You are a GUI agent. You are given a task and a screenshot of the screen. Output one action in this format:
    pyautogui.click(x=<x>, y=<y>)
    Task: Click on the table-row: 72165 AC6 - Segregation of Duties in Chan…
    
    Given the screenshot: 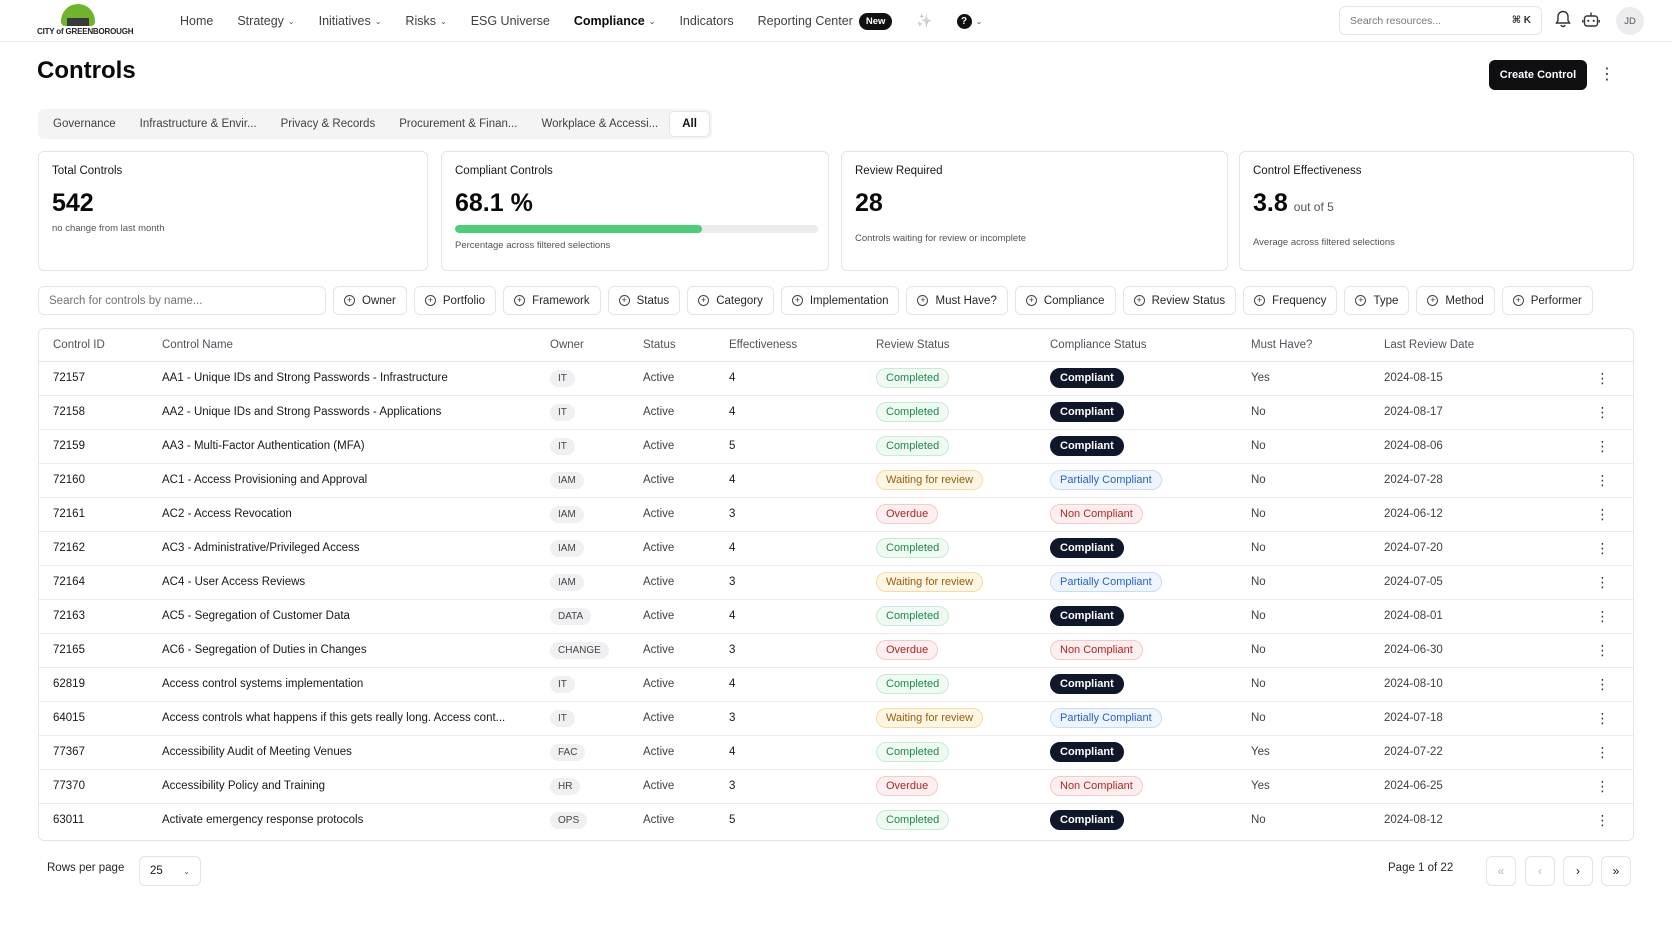 What is the action you would take?
    pyautogui.click(x=836, y=650)
    